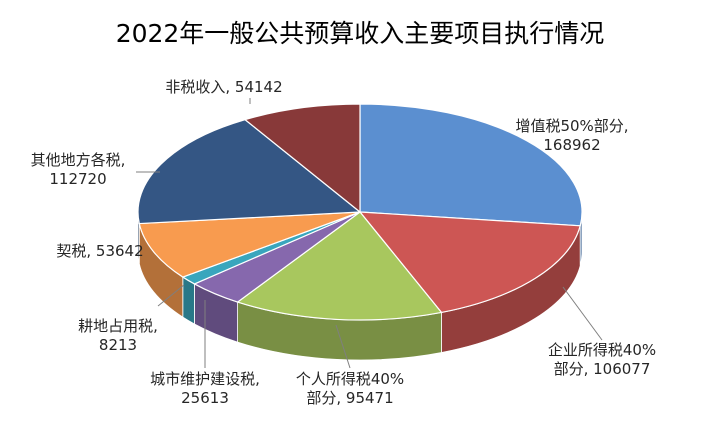  Describe the element at coordinates (78, 160) in the screenshot. I see `slice-label-line: 其他地方各税,` at that location.